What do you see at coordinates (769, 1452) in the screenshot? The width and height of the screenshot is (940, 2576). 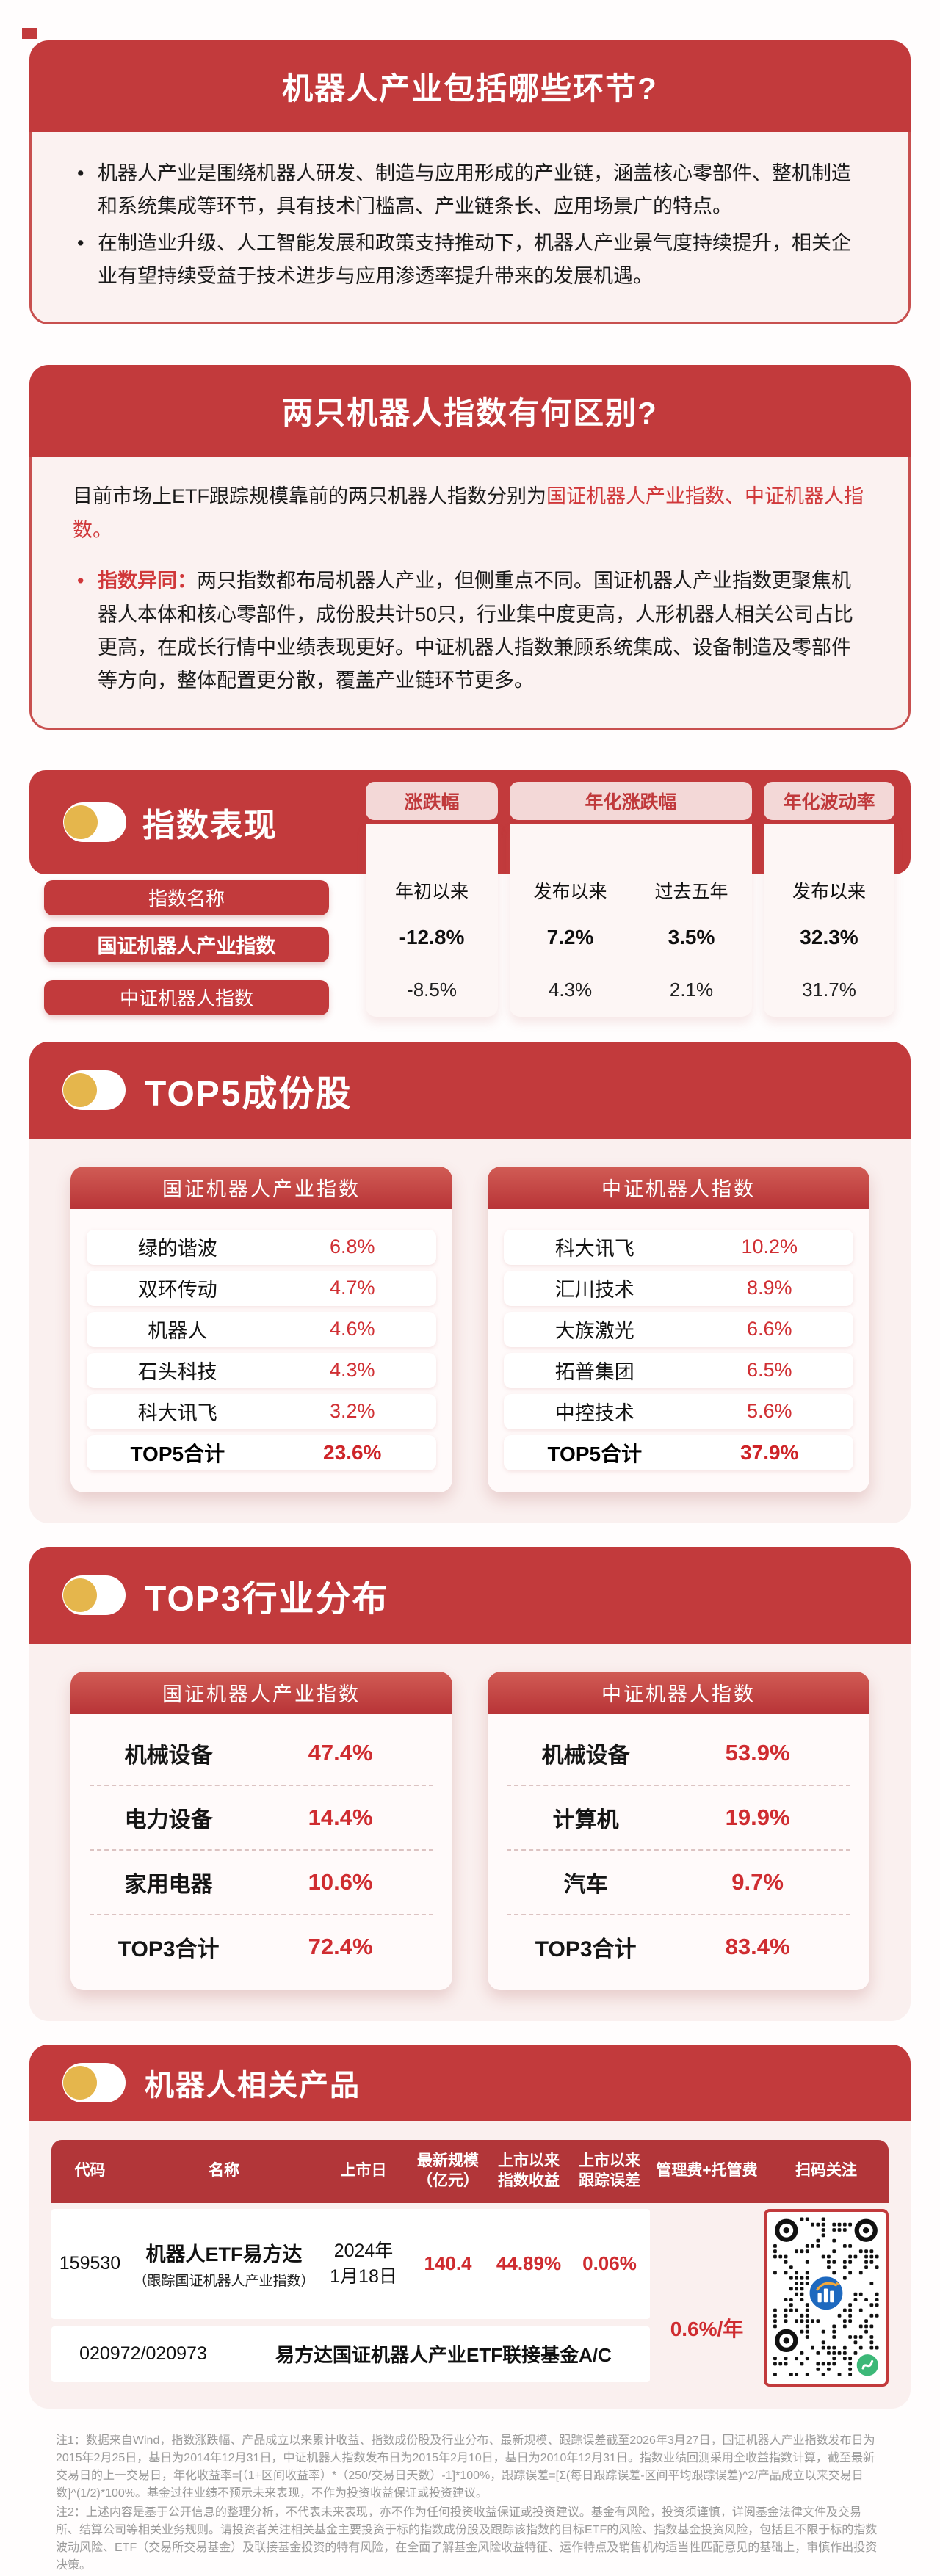 I see `total-weight: 37.9%` at bounding box center [769, 1452].